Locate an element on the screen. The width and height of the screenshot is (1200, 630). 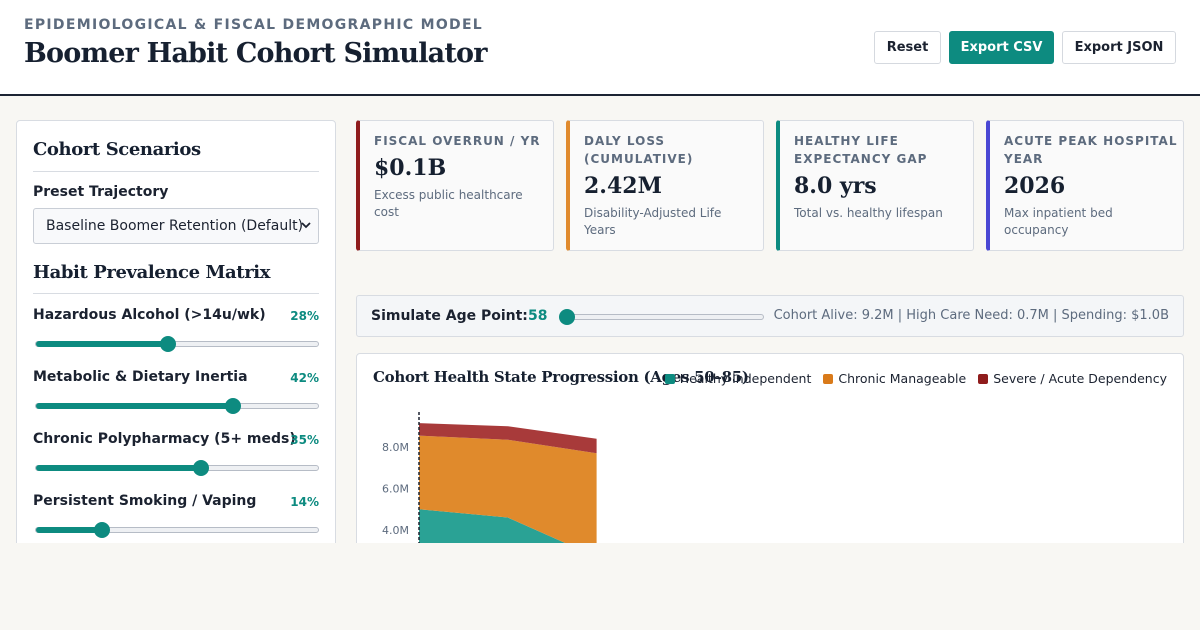
health-state-area-chart: 8.0M 6.0M 4.0M is located at coordinates (489, 482).